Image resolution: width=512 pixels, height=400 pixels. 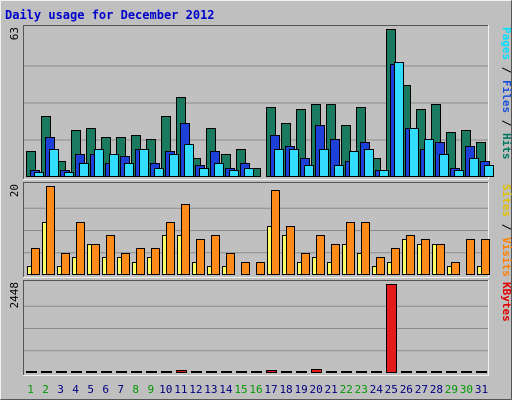 What do you see at coordinates (45, 389) in the screenshot?
I see `x-tick-label: 2` at bounding box center [45, 389].